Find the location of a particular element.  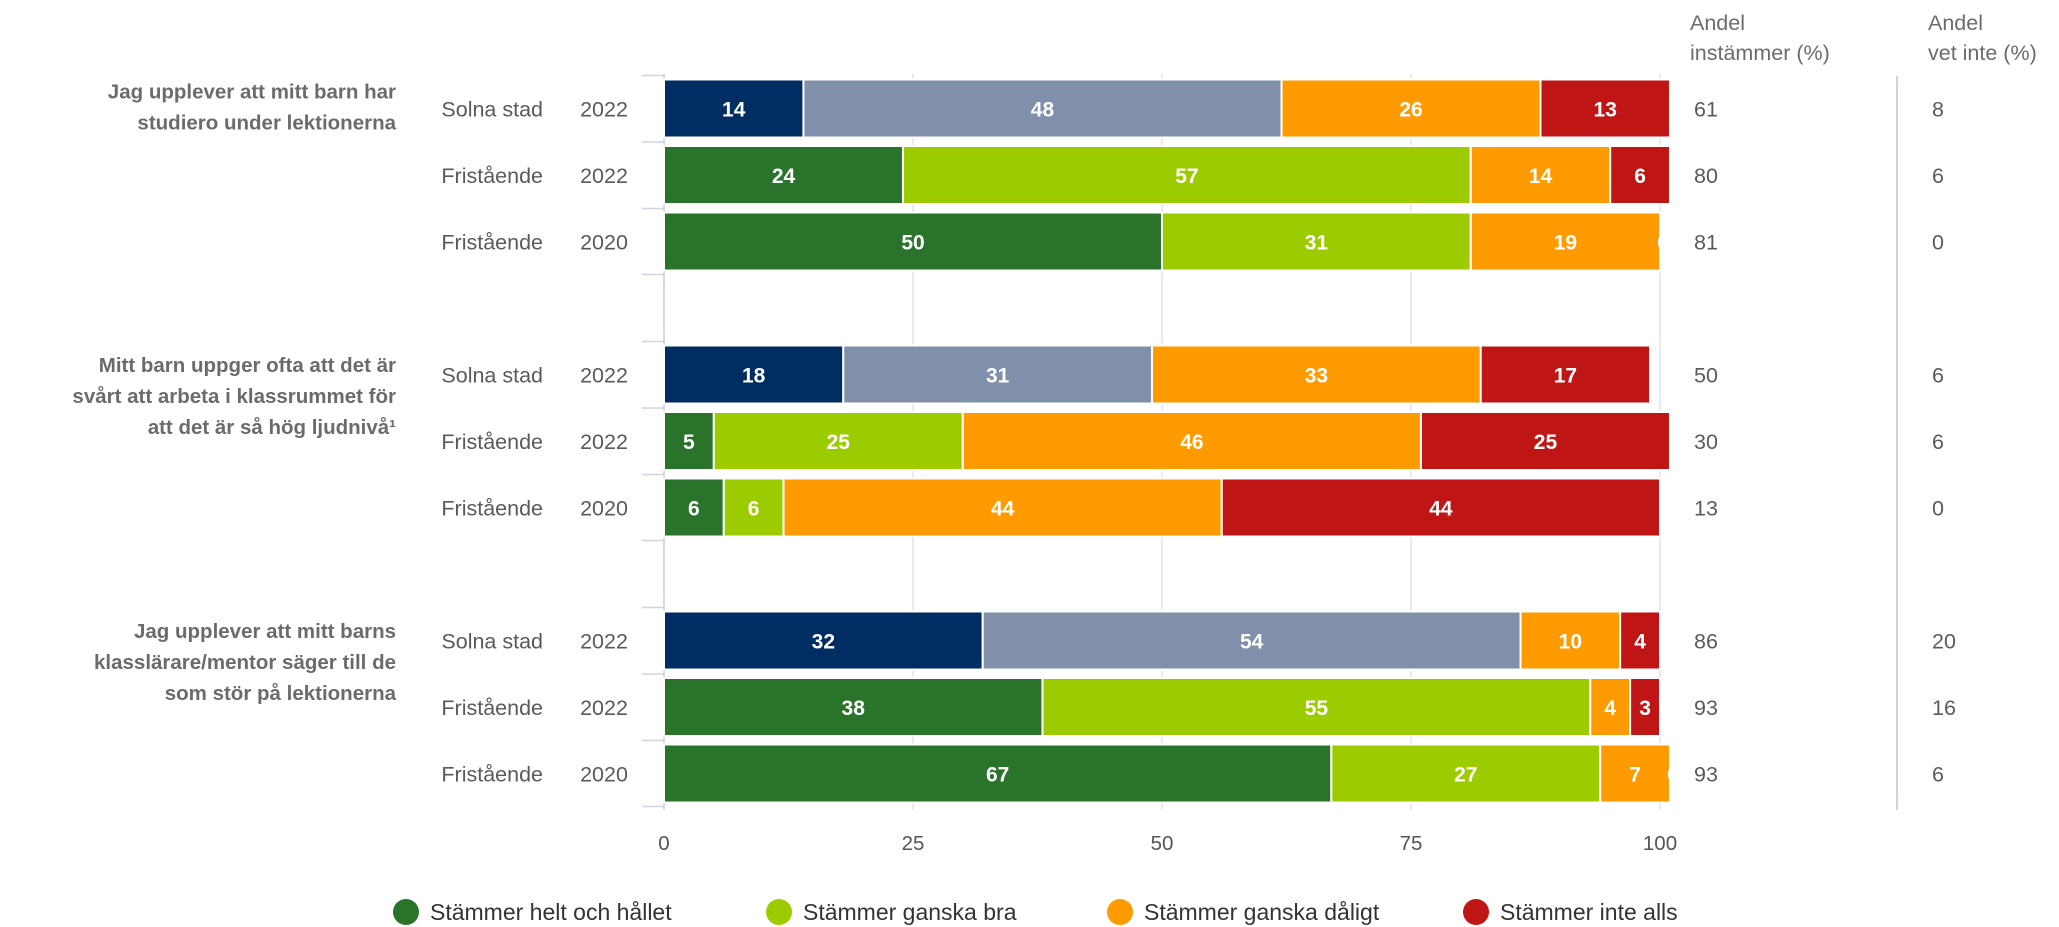

side-header-1-line-1: Andel is located at coordinates (1717, 23).